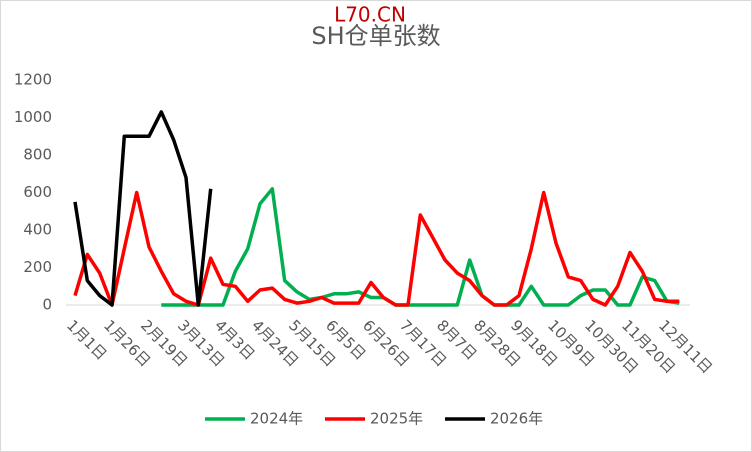 This screenshot has width=752, height=452. Describe the element at coordinates (33, 117) in the screenshot. I see `y-tick-label: 1000` at that location.